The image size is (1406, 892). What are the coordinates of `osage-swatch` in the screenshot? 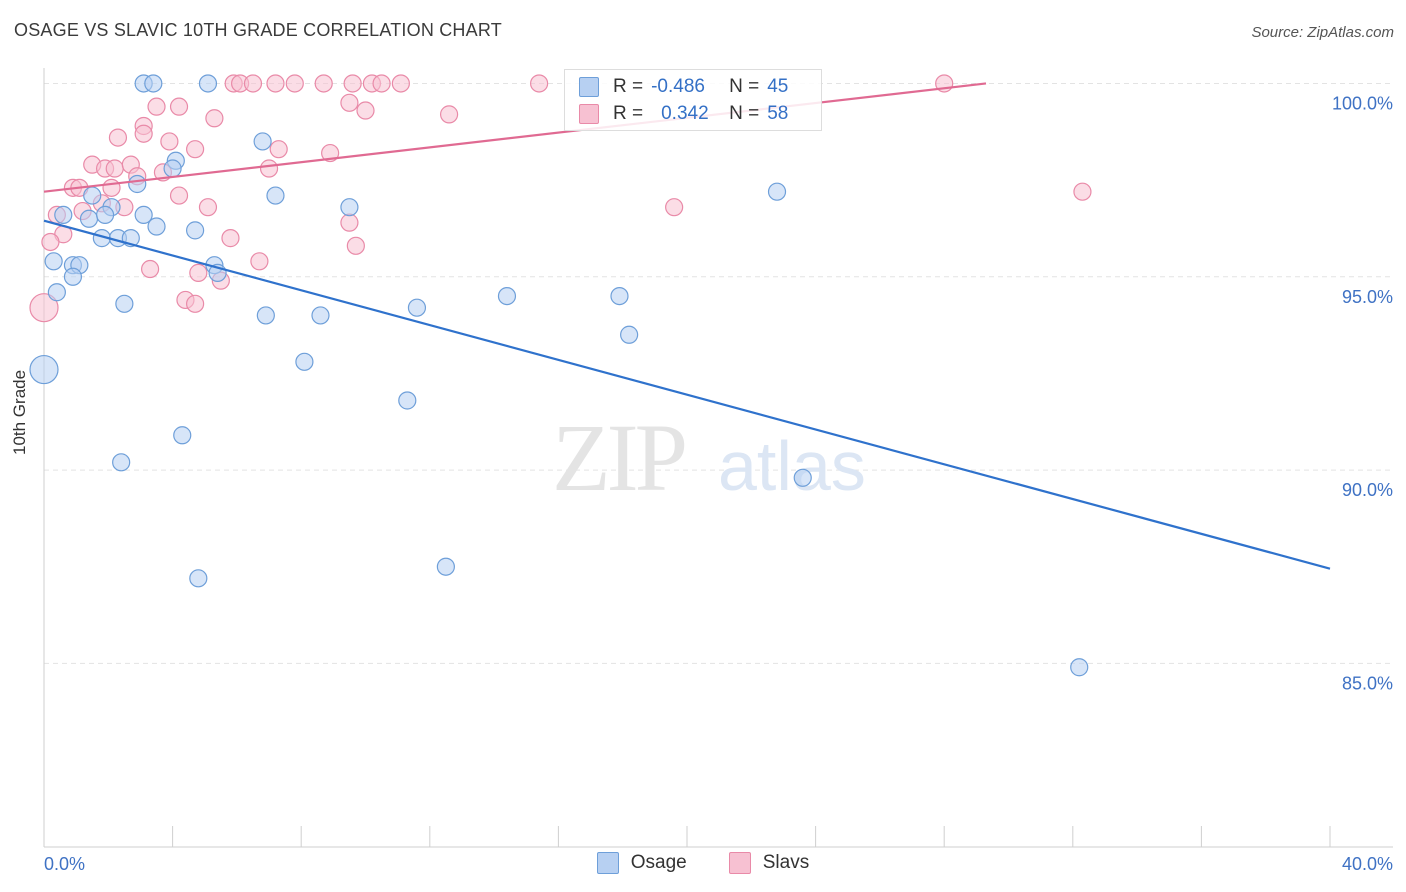 It's located at (589, 87).